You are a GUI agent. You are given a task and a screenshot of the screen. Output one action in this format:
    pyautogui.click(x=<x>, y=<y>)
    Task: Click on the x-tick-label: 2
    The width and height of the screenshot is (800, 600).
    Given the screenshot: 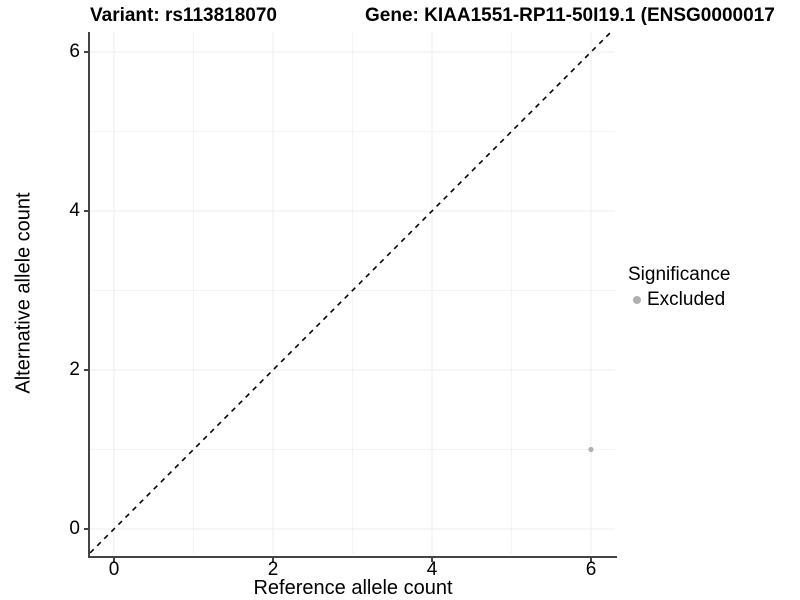 What is the action you would take?
    pyautogui.click(x=273, y=569)
    